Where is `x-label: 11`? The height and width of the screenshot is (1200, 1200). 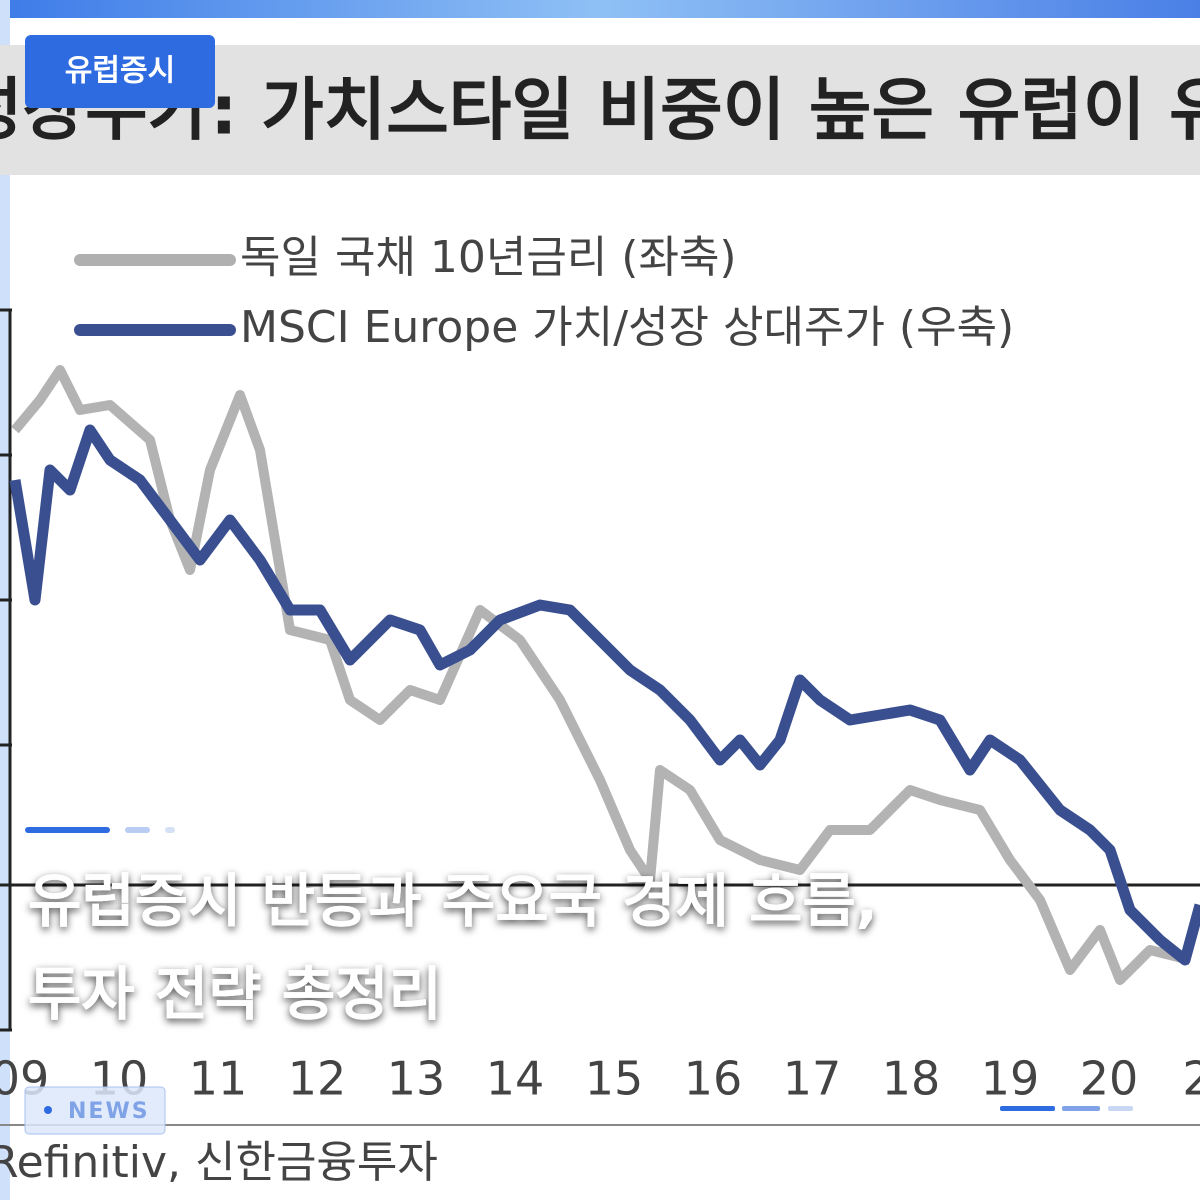 x-label: 11 is located at coordinates (218, 1079).